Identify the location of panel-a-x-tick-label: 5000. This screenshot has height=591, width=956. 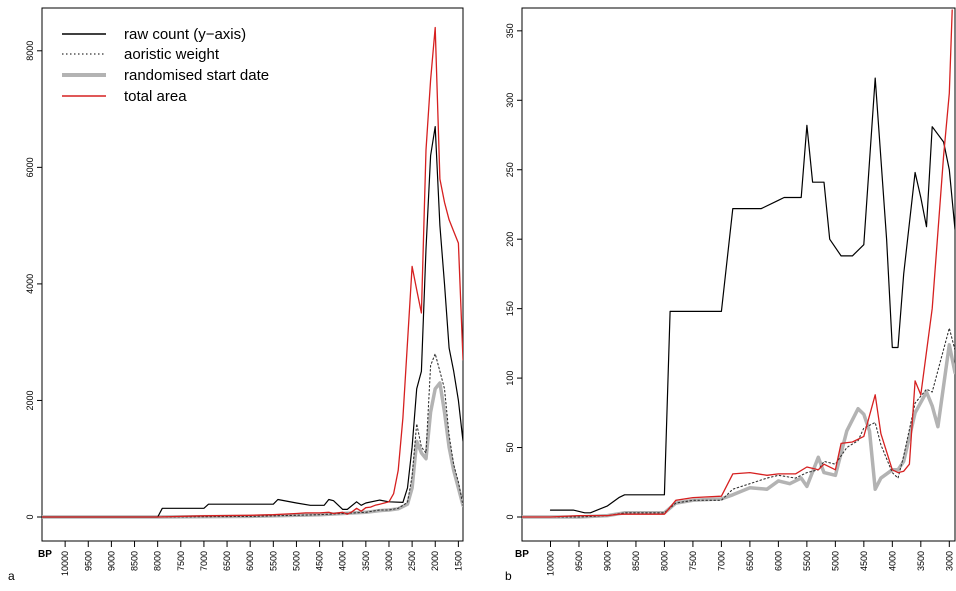
(296, 561).